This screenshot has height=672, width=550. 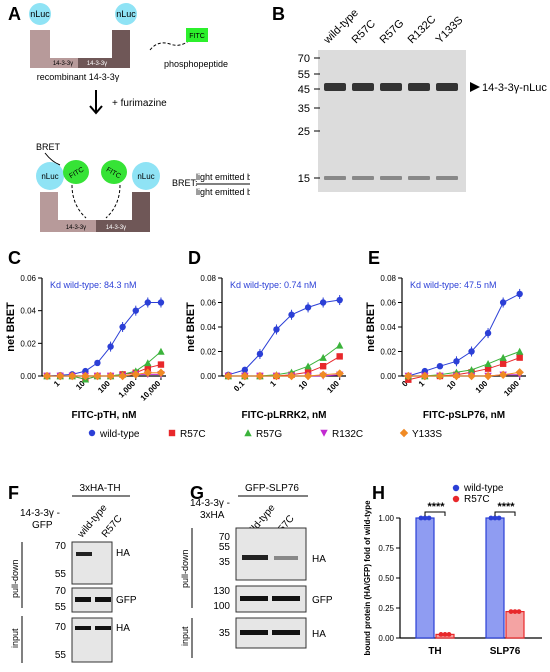 What do you see at coordinates (388, 327) in the screenshot?
I see `y-tick-label: 0.04` at bounding box center [388, 327].